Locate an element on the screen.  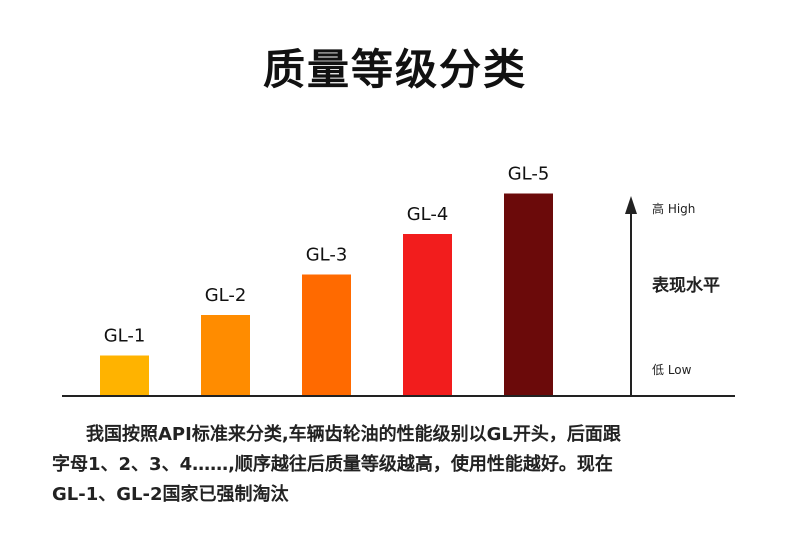
bar-label-gl-3: GL-3 is located at coordinates (327, 255).